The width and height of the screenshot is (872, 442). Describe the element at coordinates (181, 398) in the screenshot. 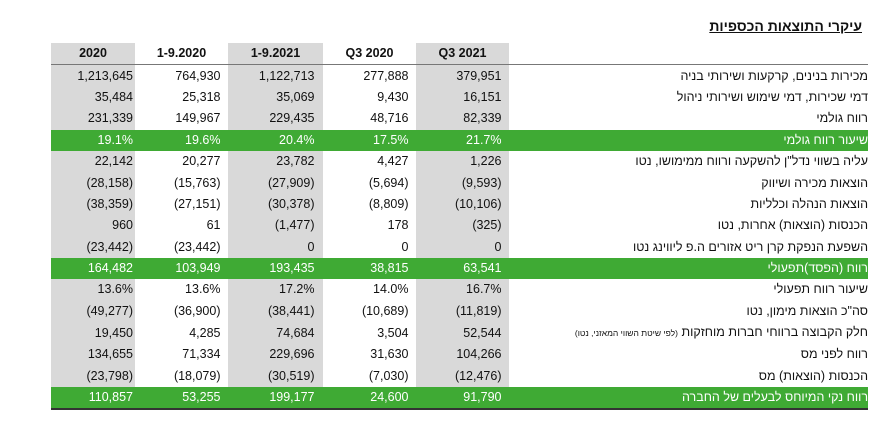

I see `table-cell: 53,255` at that location.